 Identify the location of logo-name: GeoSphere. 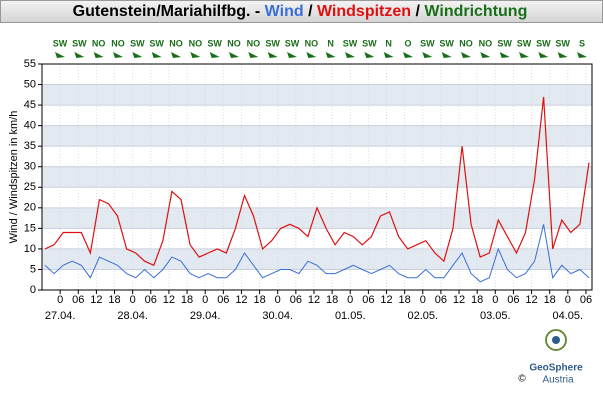
(556, 368).